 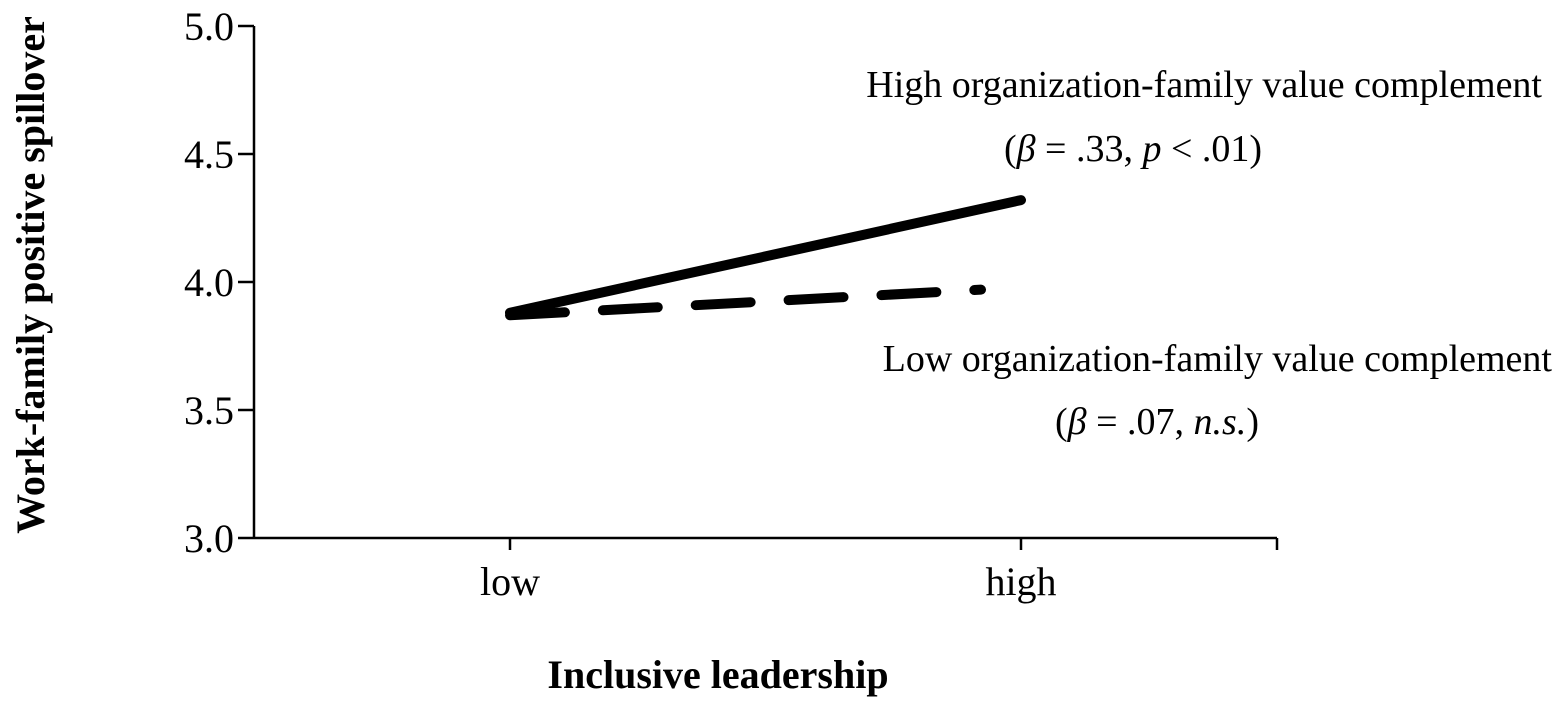 I want to click on y-tick-label: 4.0, so click(x=209, y=282).